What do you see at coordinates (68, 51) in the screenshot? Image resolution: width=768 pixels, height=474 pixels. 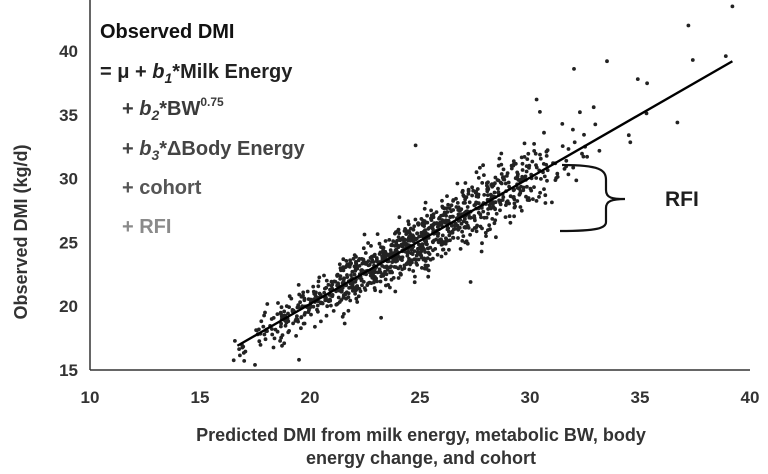 I see `y-tick-label: 40` at bounding box center [68, 51].